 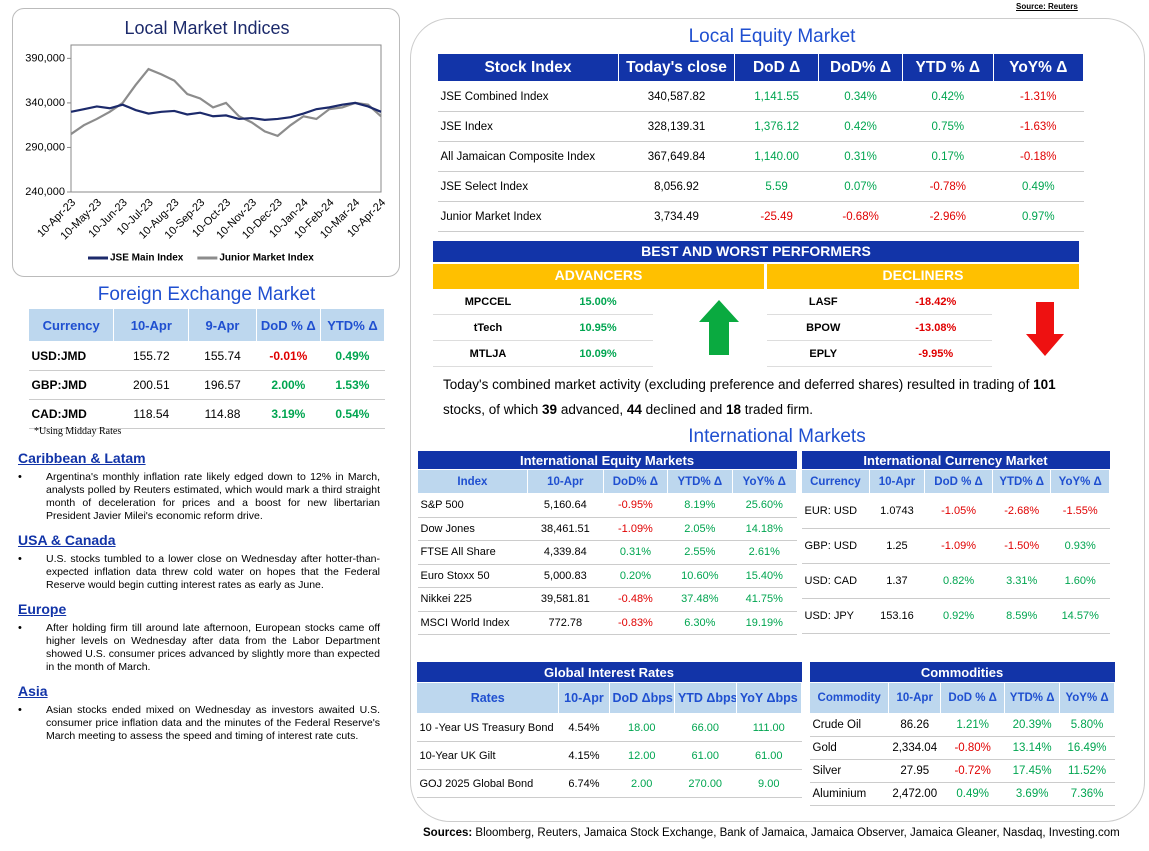 I want to click on header-row: Currency 10-Apr 9-Apr DoD % Δ YTD% Δ, so click(x=206, y=325).